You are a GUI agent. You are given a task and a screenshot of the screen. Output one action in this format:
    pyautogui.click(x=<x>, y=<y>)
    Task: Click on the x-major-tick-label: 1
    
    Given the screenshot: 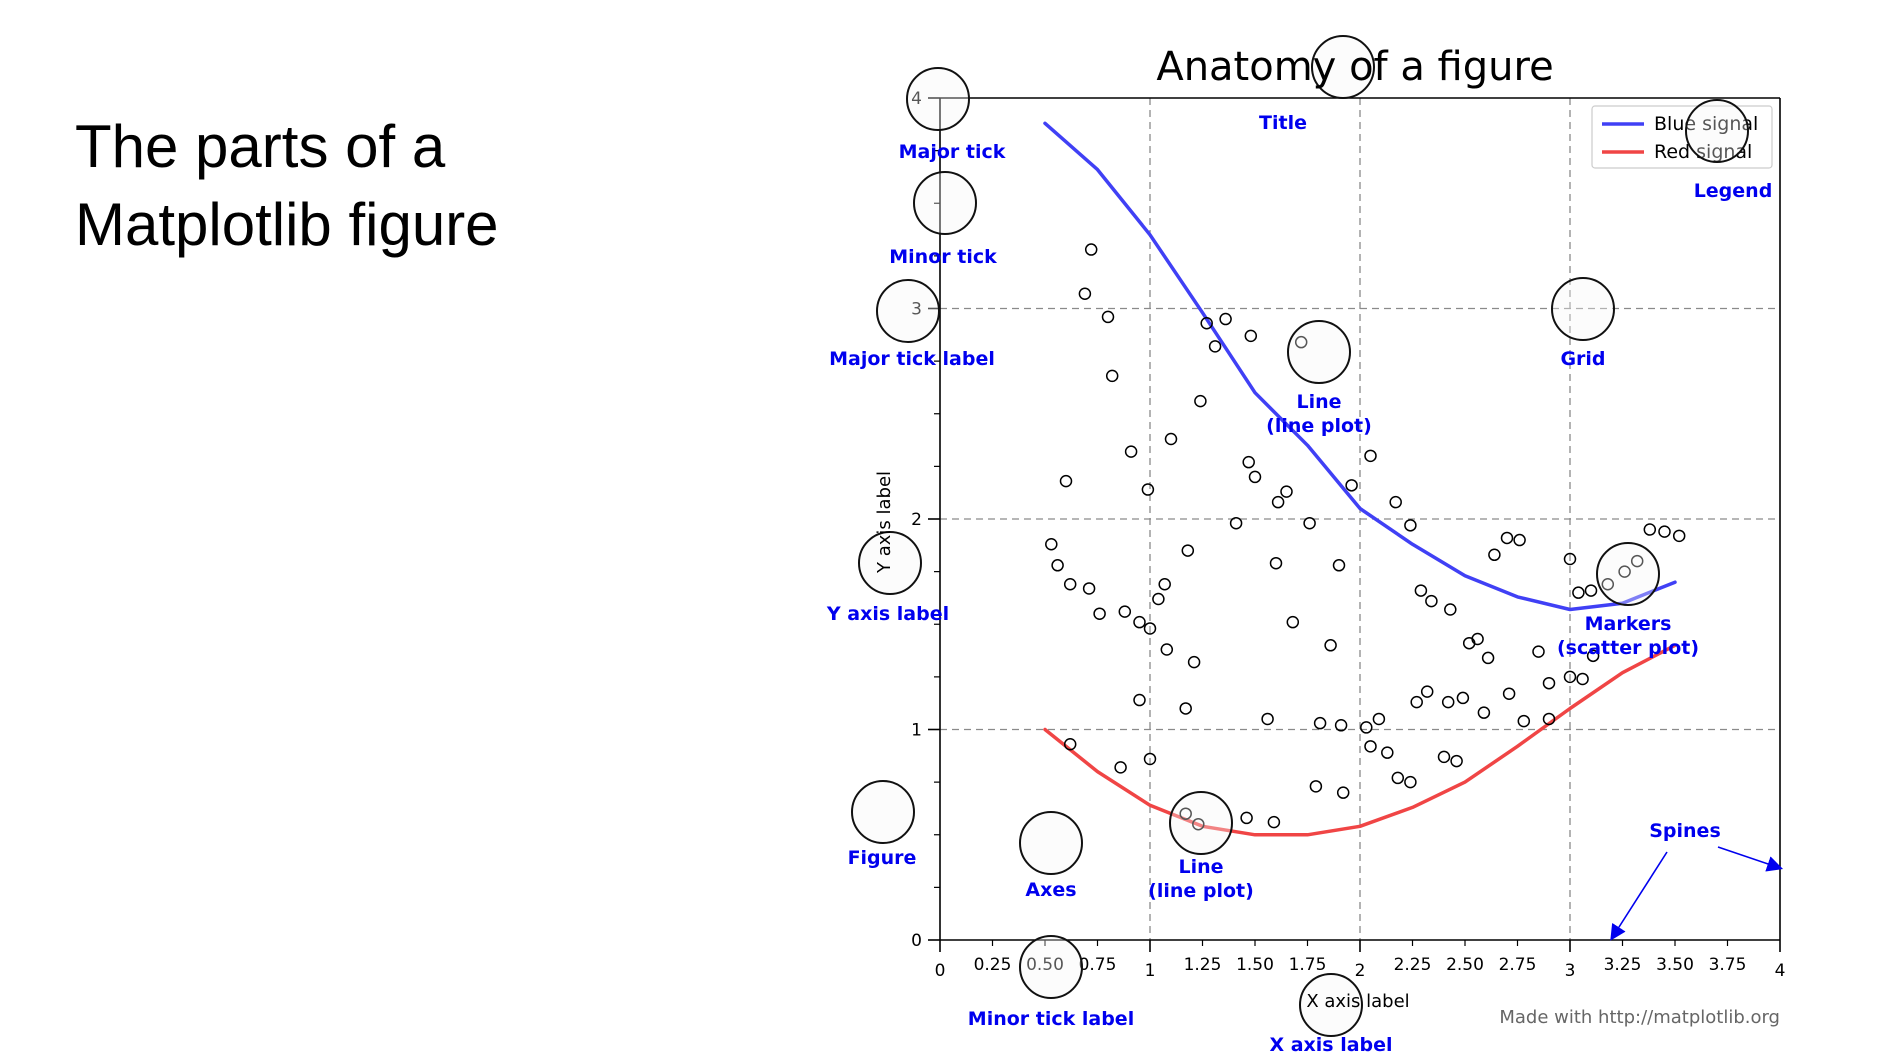 What is the action you would take?
    pyautogui.click(x=1150, y=971)
    